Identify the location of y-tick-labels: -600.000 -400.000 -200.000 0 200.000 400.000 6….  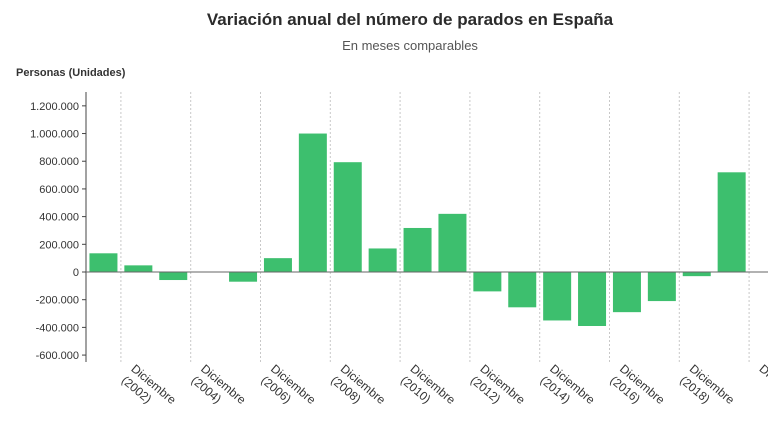
(54, 231).